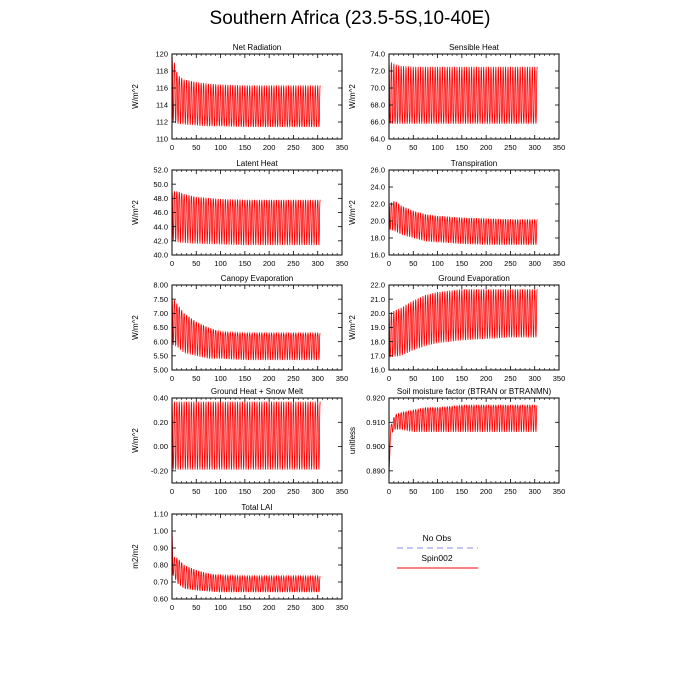 This screenshot has width=700, height=700. What do you see at coordinates (377, 88) in the screenshot?
I see `y-tick-label: 70.0` at bounding box center [377, 88].